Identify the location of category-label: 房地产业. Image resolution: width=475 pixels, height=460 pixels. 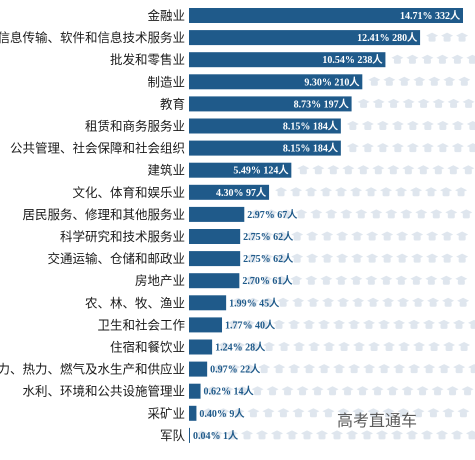
(160, 280).